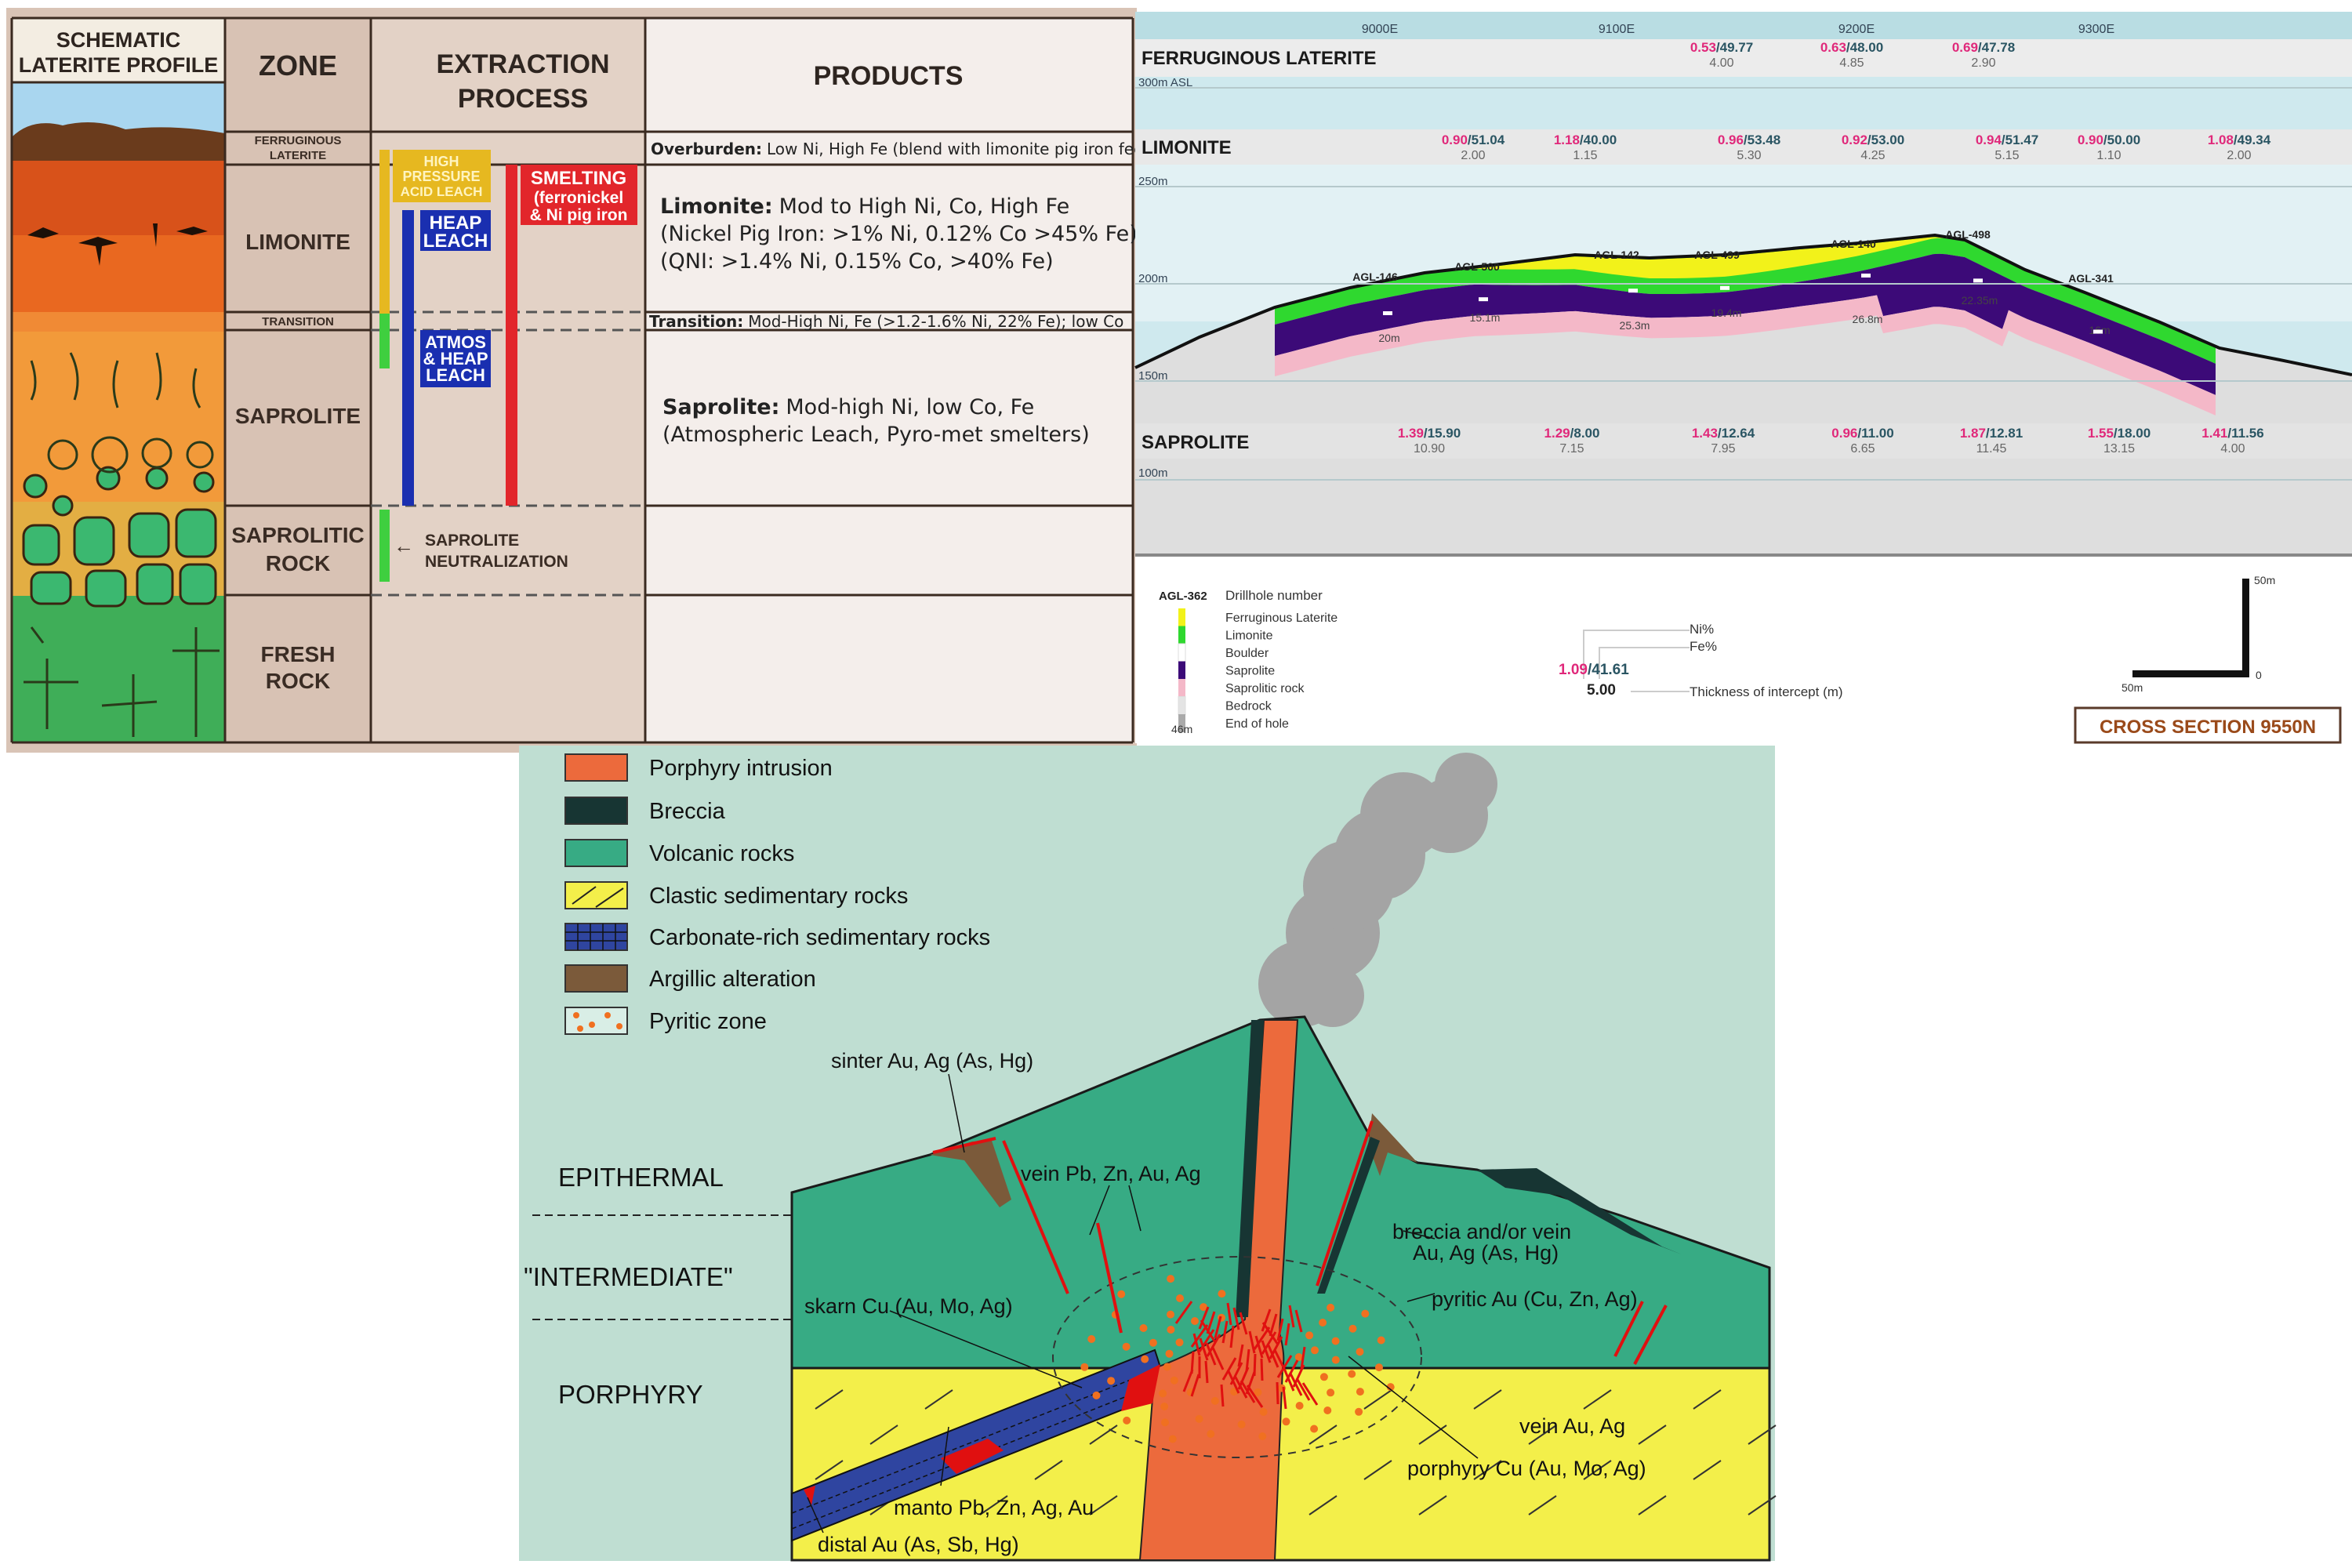 The height and width of the screenshot is (1568, 2352). Describe the element at coordinates (1181, 729) in the screenshot. I see `legend-end-depth: 46m` at that location.